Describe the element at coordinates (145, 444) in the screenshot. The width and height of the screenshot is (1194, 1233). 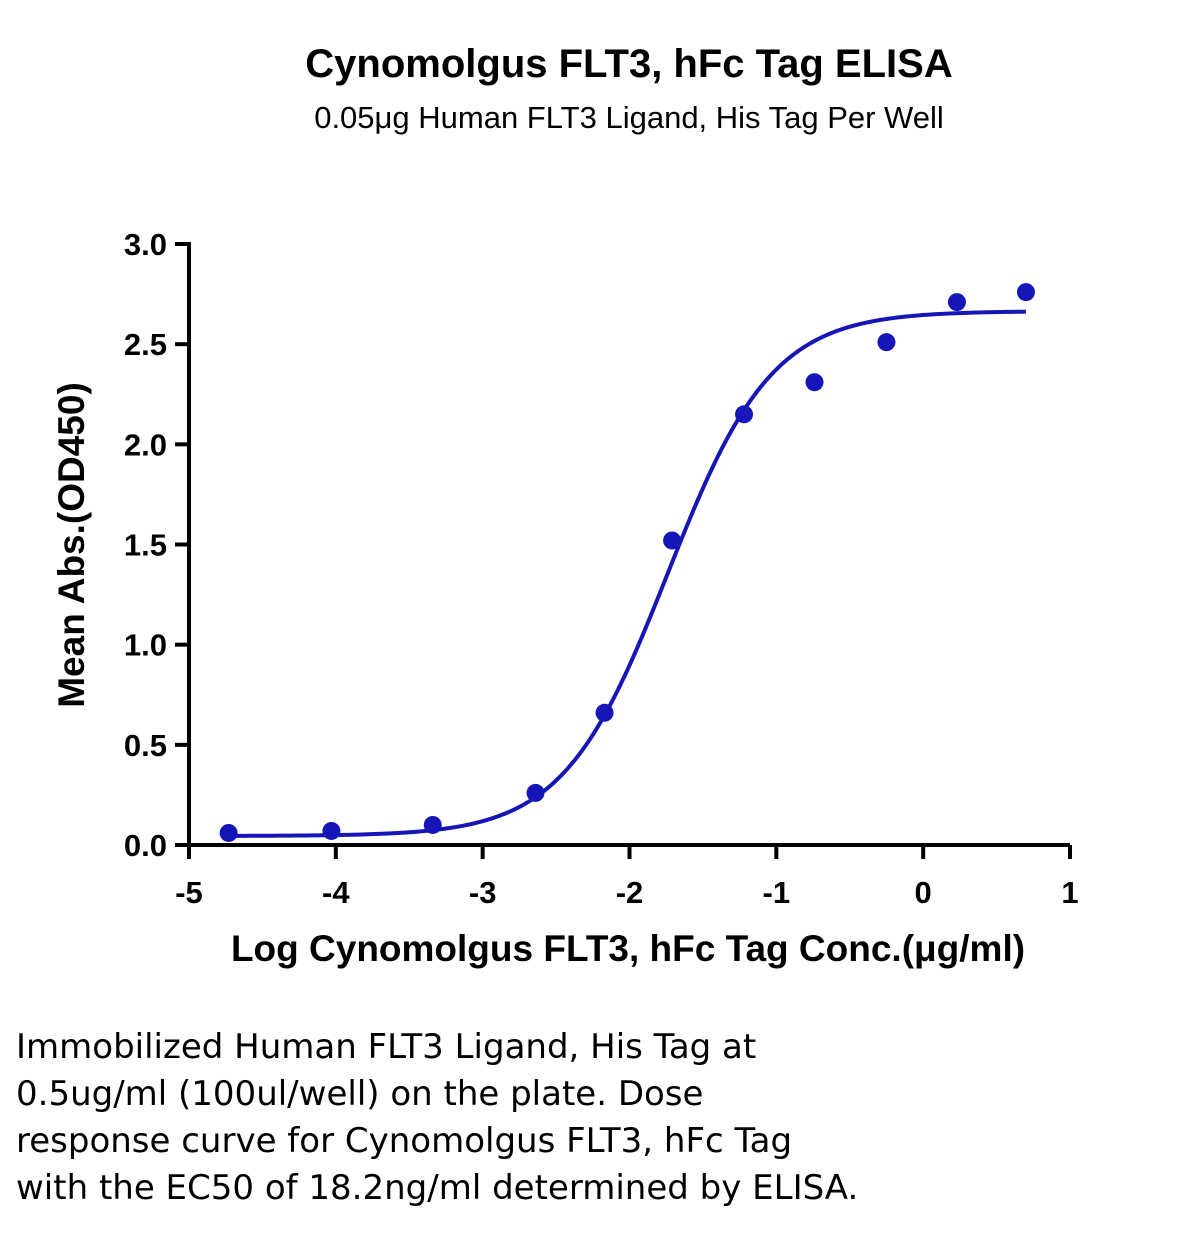
I see `y-tick-label: 2.0` at that location.